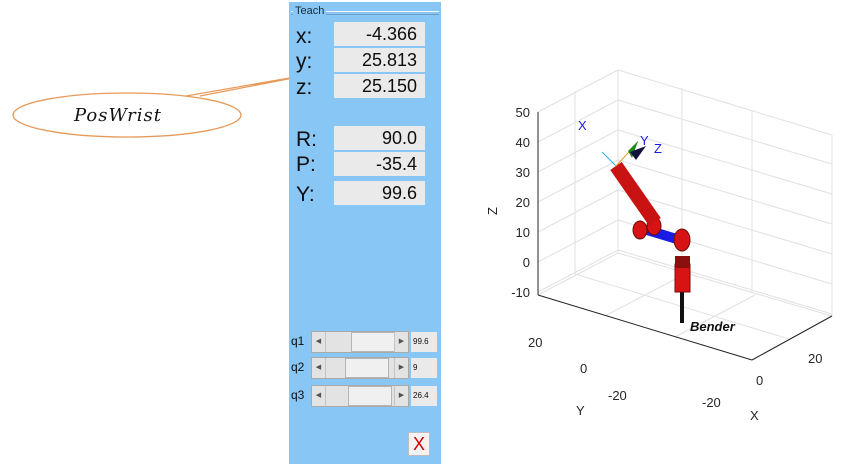 The image size is (844, 468). Describe the element at coordinates (367, 368) in the screenshot. I see `q2-slider-thumb` at that location.